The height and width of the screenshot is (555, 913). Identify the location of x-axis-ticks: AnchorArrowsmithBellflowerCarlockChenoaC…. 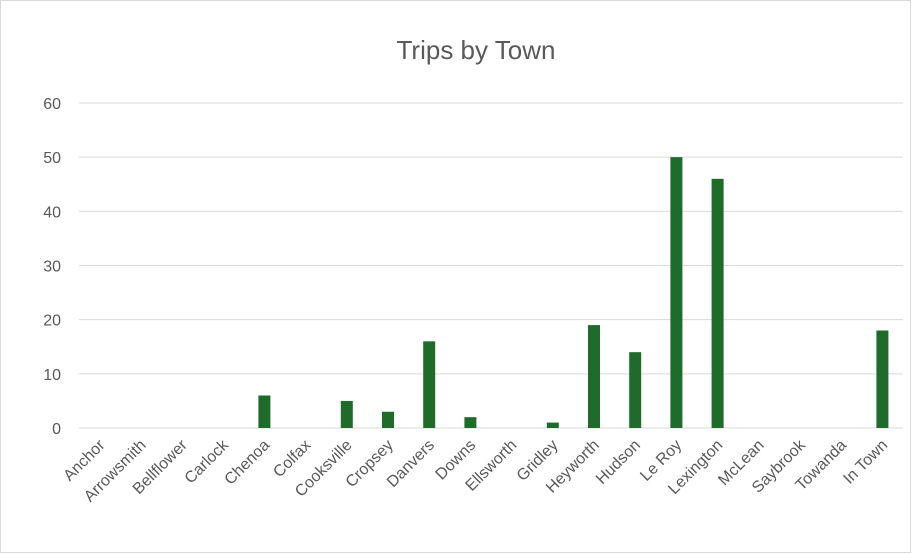
(476, 470).